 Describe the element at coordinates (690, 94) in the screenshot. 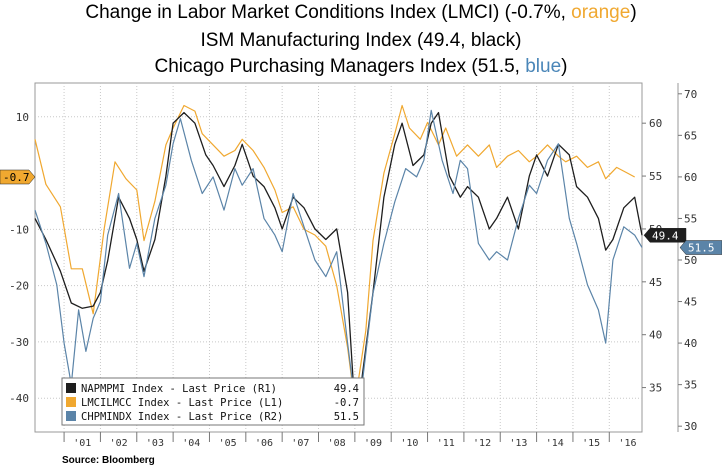

I see `y-r2-tick-label: 70` at that location.